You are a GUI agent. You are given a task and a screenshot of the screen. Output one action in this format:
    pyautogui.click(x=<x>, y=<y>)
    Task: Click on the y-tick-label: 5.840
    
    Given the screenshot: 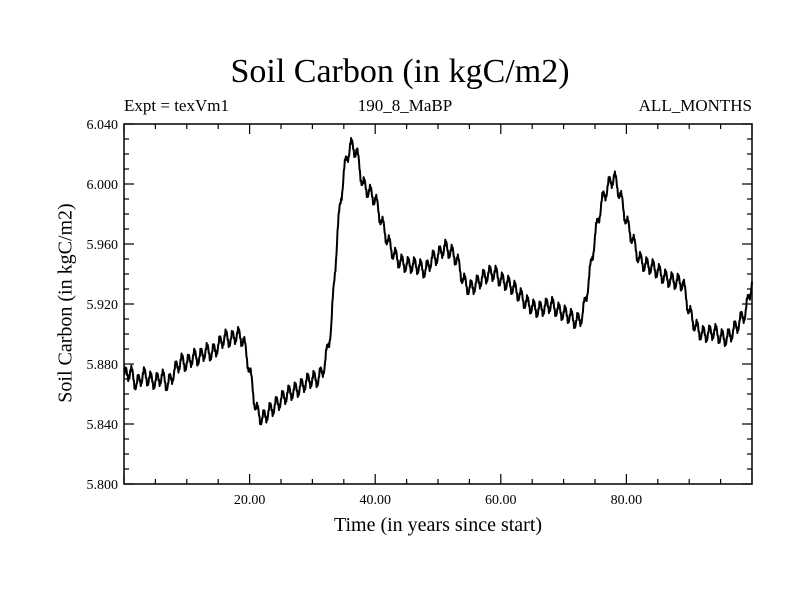 What is the action you would take?
    pyautogui.click(x=103, y=425)
    